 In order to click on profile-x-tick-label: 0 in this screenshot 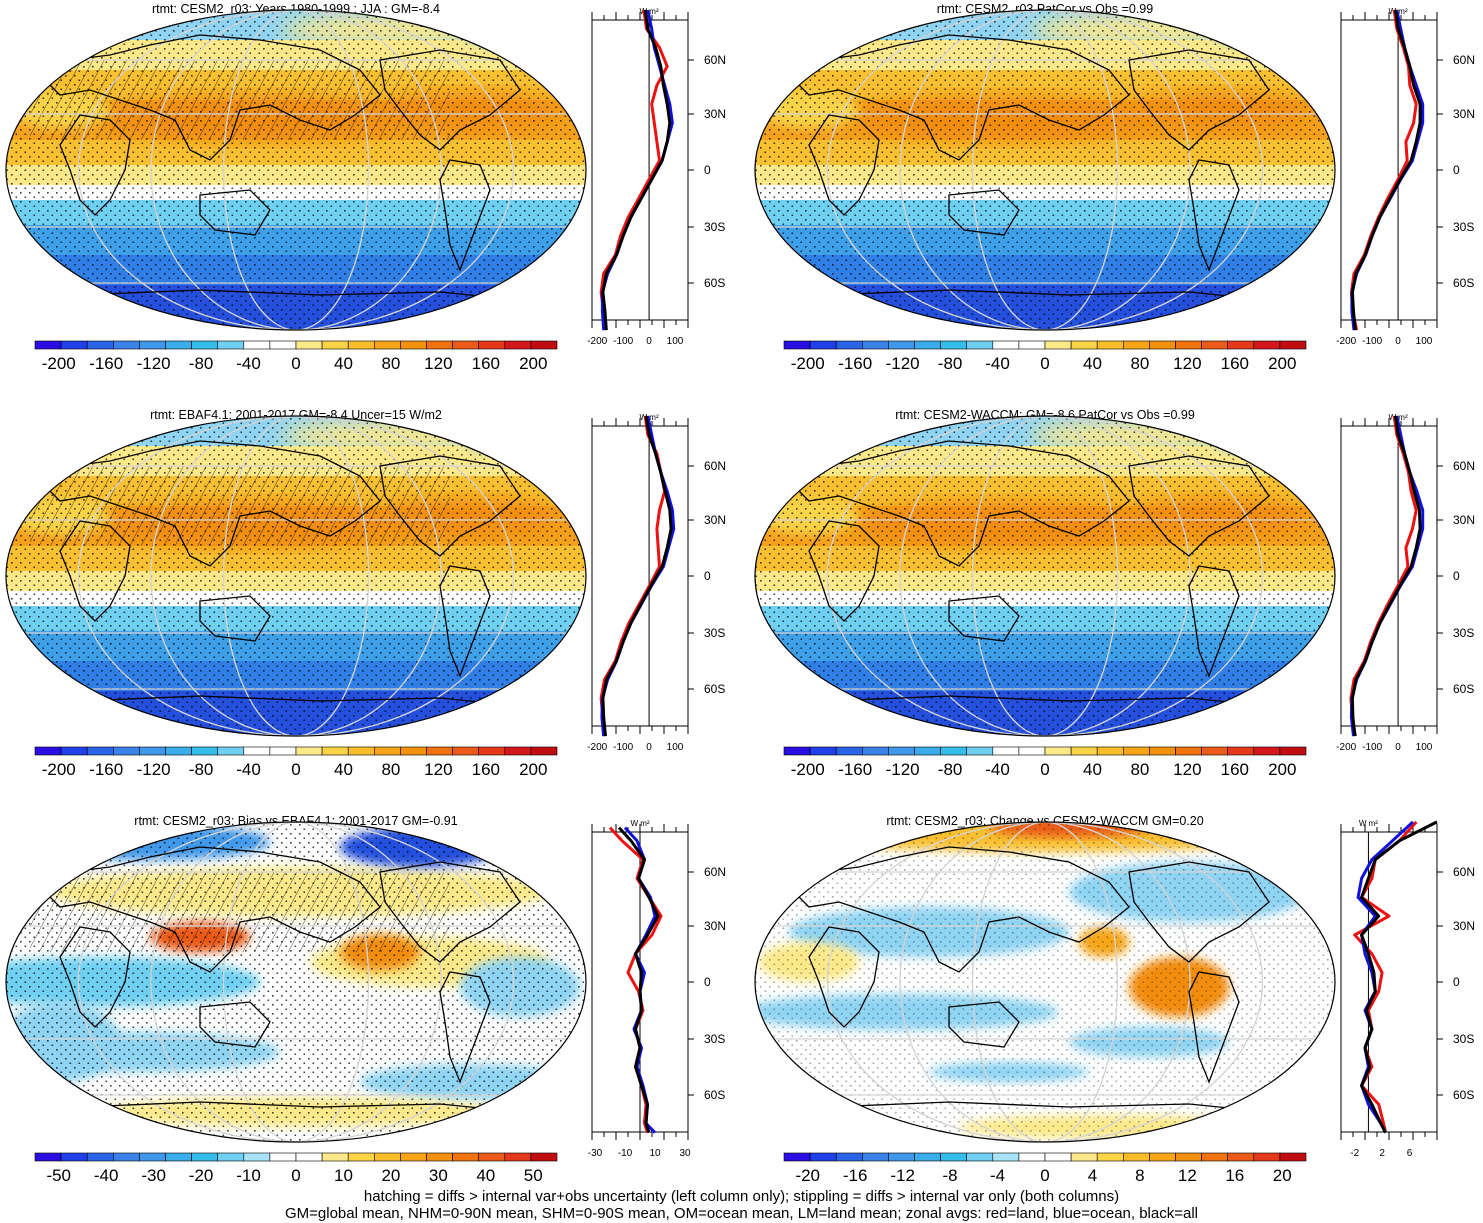, I will do `click(1398, 341)`.